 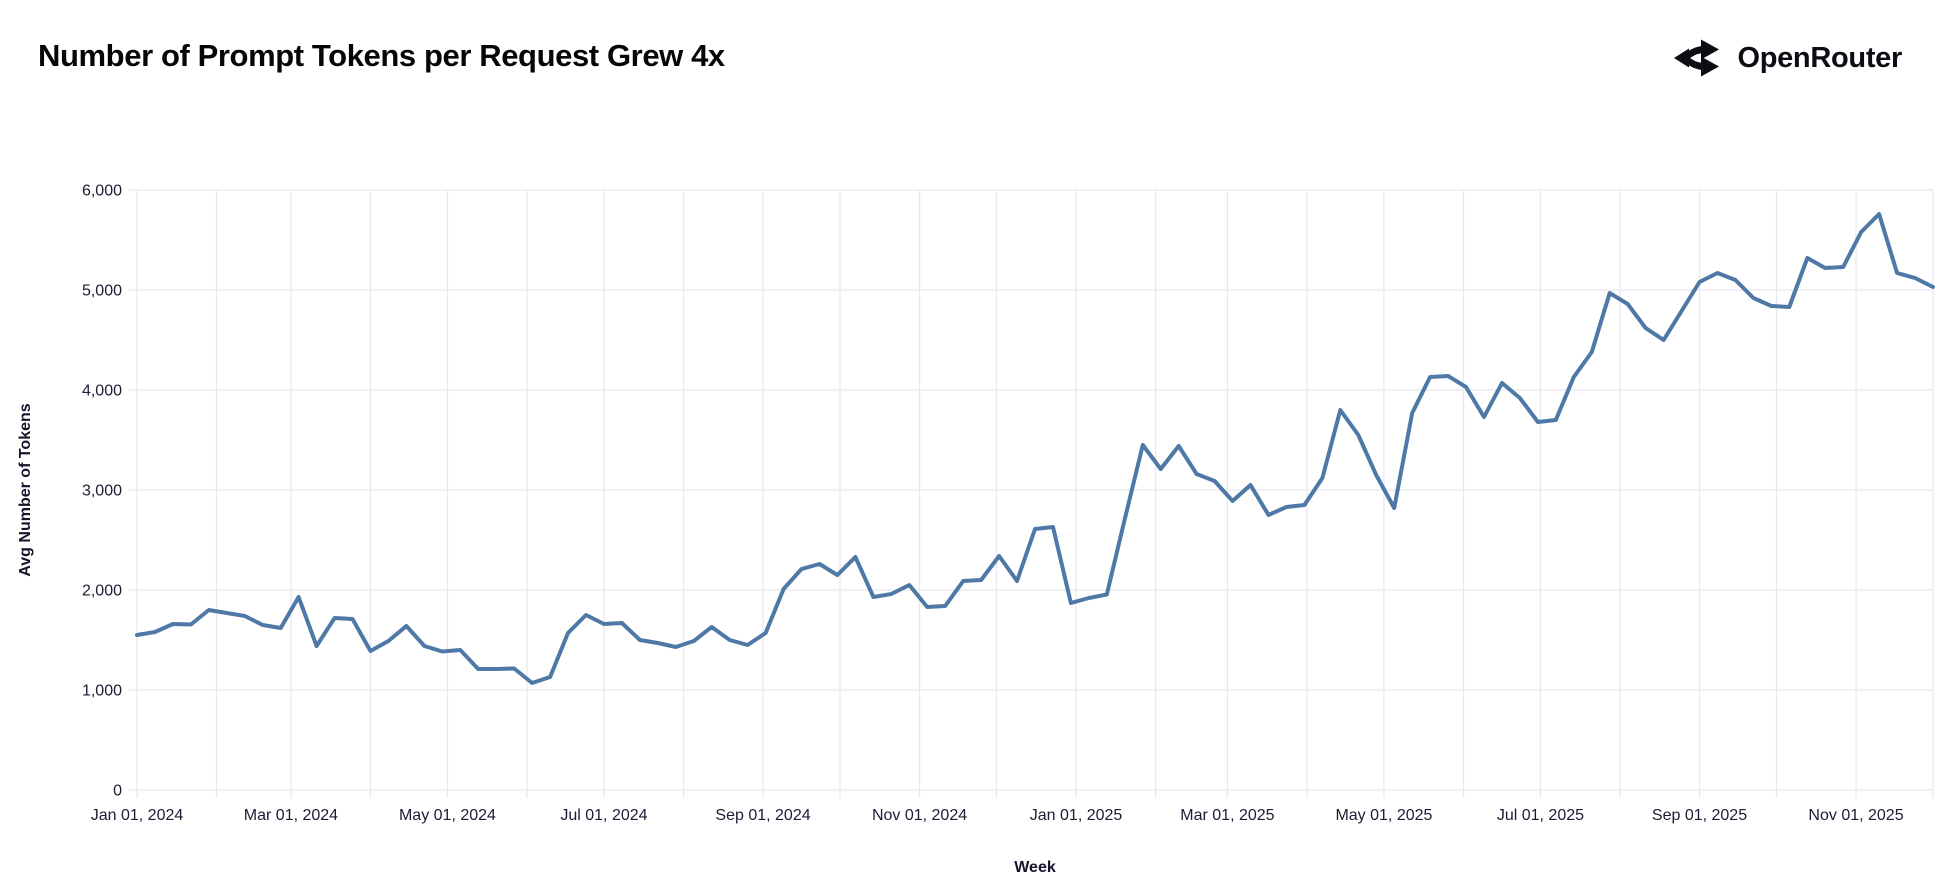 I want to click on brand-logo: OpenRouter, so click(x=1787, y=58).